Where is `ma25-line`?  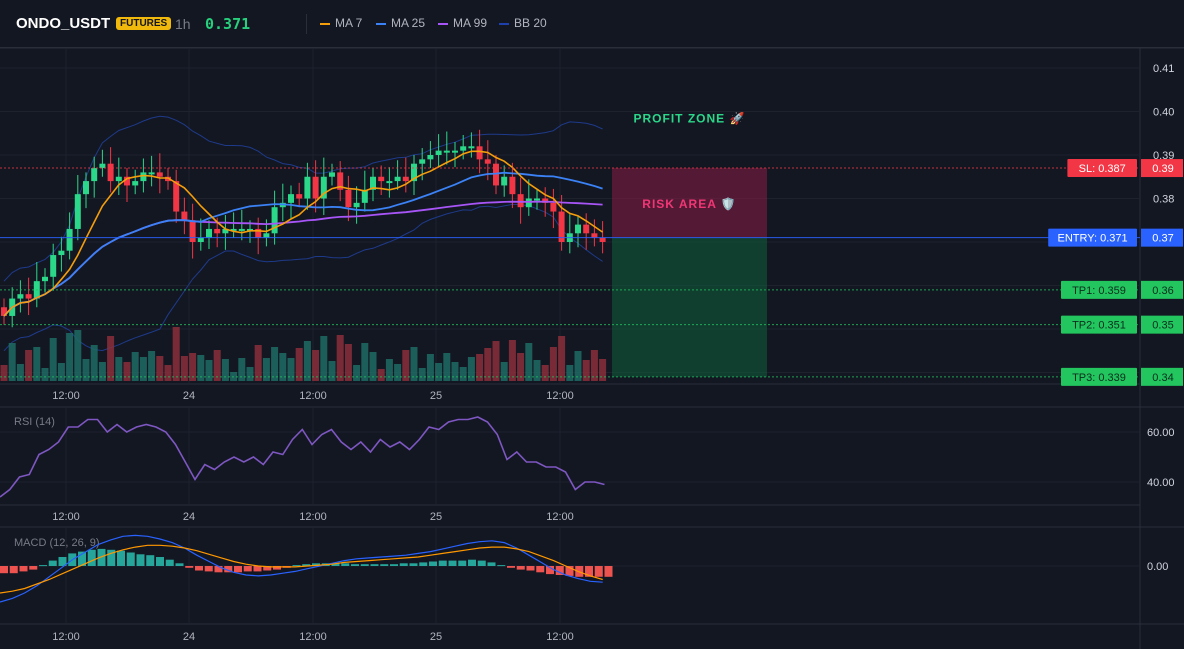 ma25-line is located at coordinates (303, 244).